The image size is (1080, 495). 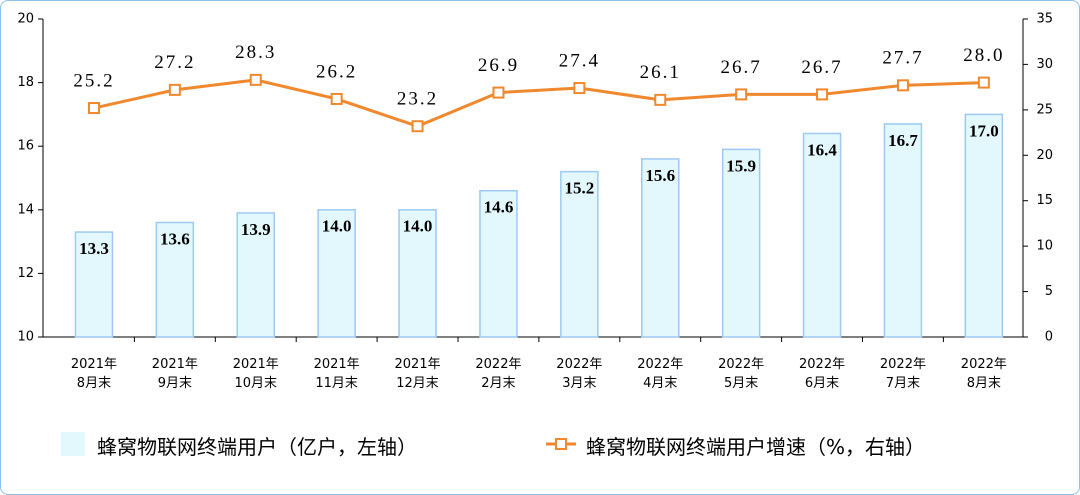 I want to click on bar-value-label: 15.2, so click(x=579, y=188).